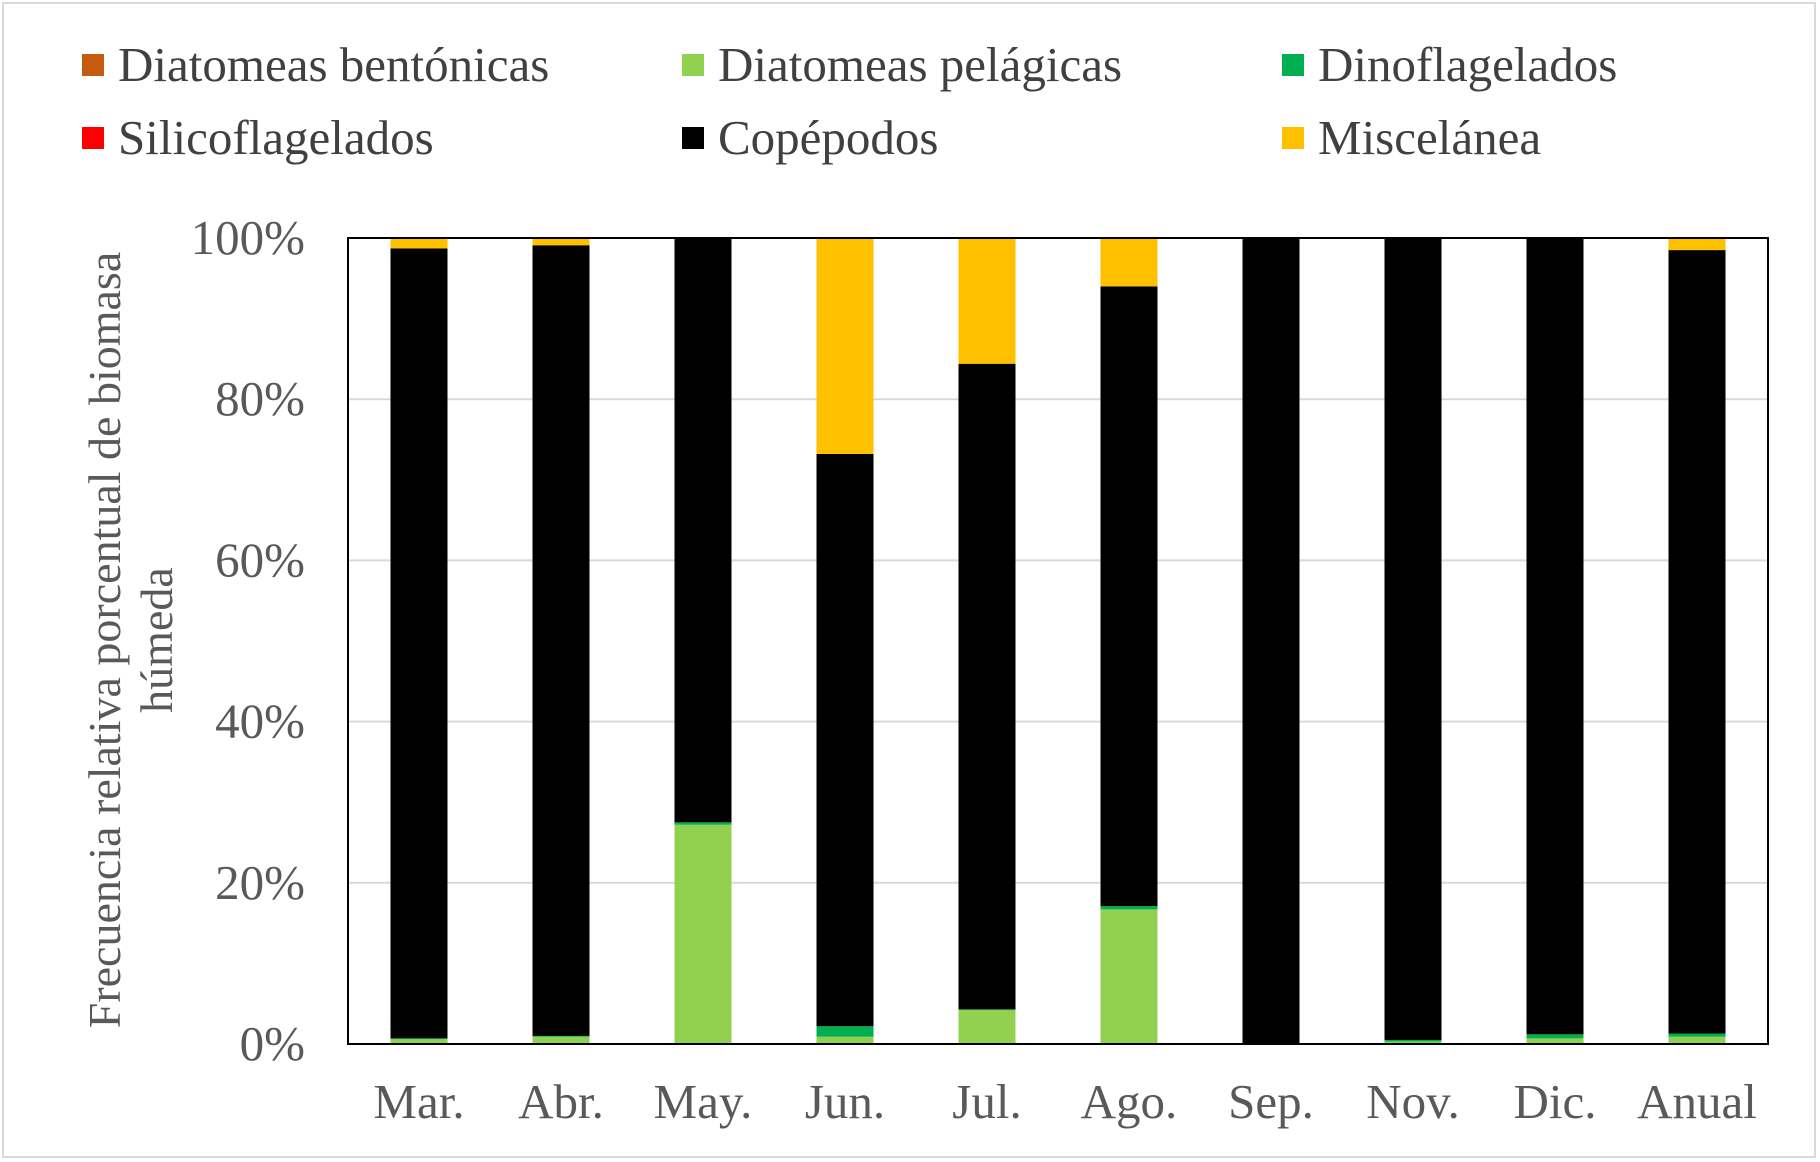 Image resolution: width=1820 pixels, height=1162 pixels. What do you see at coordinates (1412, 1101) in the screenshot?
I see `x-tick-label: Nov.` at bounding box center [1412, 1101].